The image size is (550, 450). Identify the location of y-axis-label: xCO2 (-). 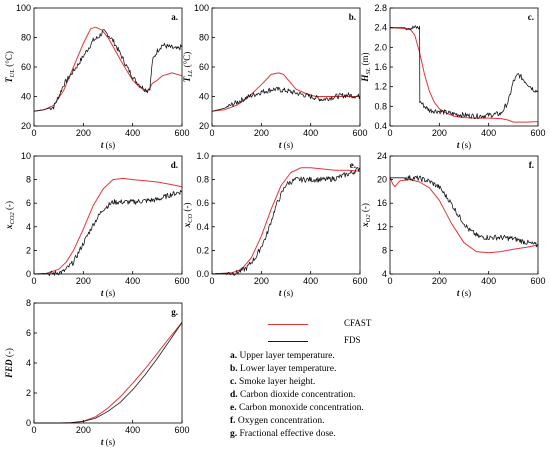
(10, 215).